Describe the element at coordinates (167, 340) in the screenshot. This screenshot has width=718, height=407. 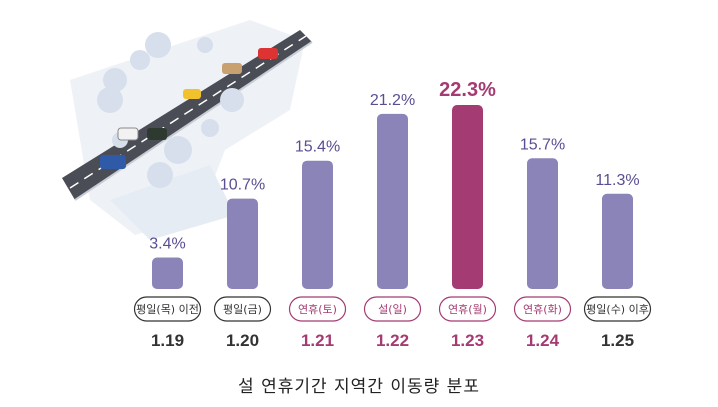
I see `date-label: 1.19` at that location.